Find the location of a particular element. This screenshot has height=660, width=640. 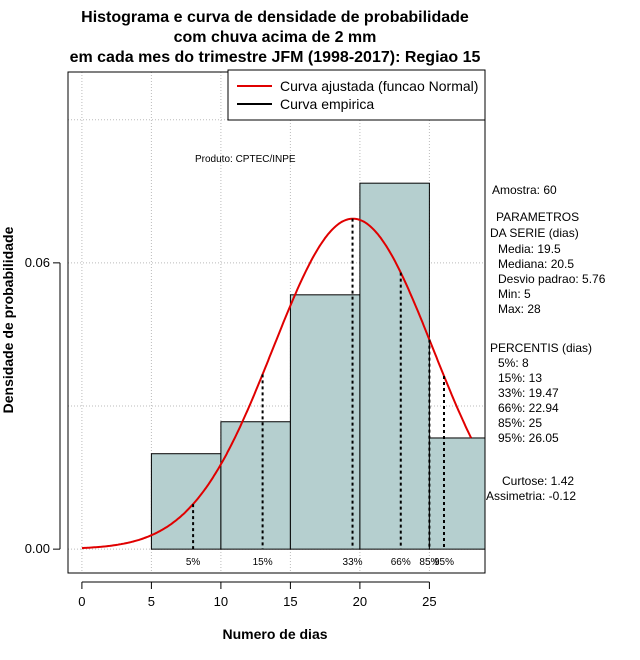

x-tick-label-25: 25 is located at coordinates (429, 601).